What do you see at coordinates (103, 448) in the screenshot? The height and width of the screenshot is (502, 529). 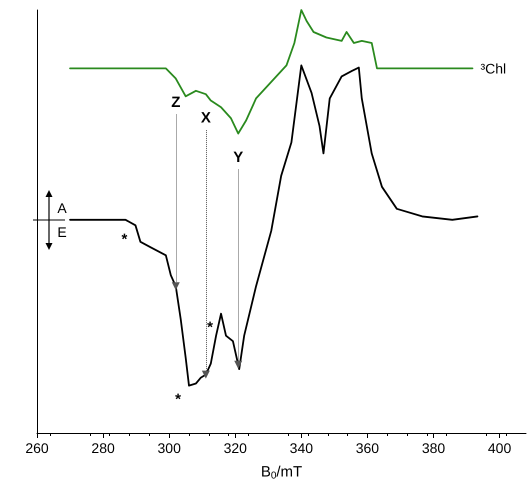 I see `x-tick-label: 280` at bounding box center [103, 448].